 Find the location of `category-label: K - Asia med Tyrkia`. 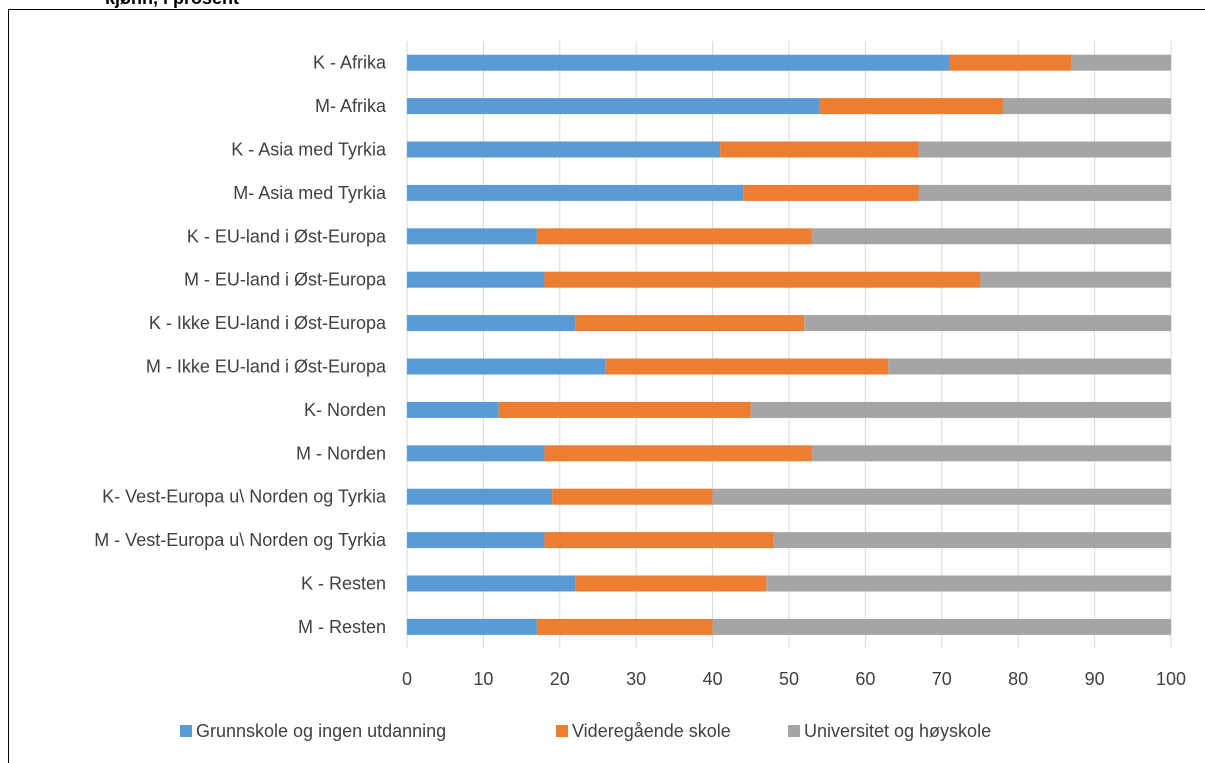

category-label: K - Asia med Tyrkia is located at coordinates (309, 150).